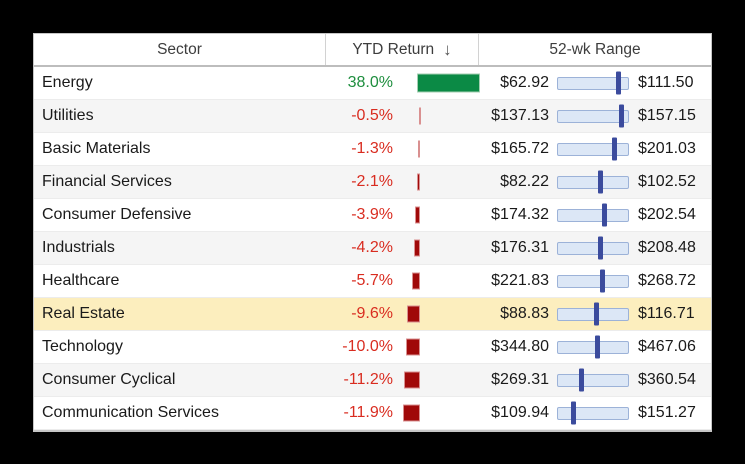 This screenshot has height=464, width=745. I want to click on range-low-price: $165.72, so click(520, 148).